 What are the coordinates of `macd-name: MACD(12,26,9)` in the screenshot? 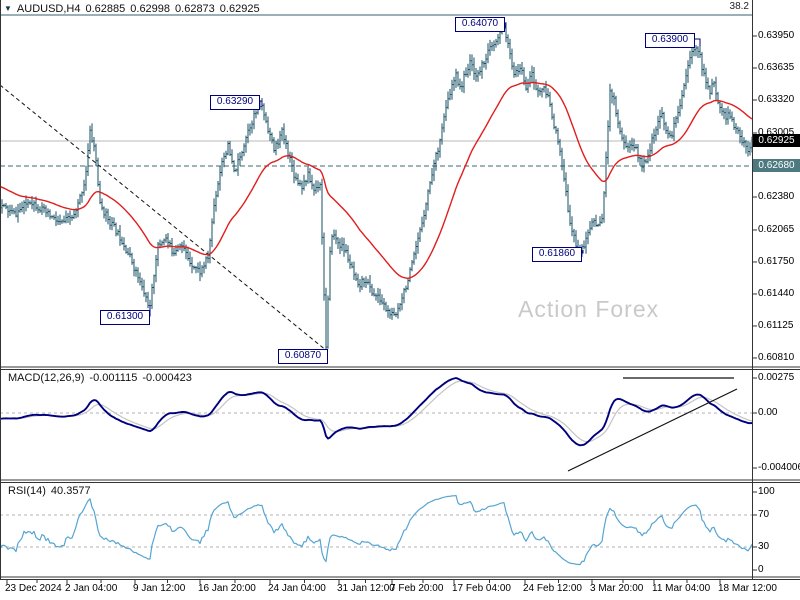 It's located at (46, 378).